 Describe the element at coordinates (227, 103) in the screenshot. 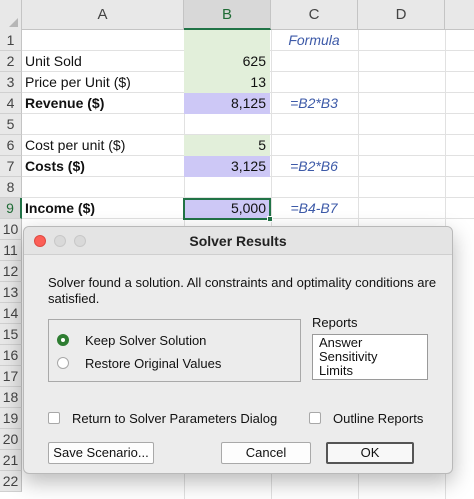

I see `cell-b4-fill` at that location.